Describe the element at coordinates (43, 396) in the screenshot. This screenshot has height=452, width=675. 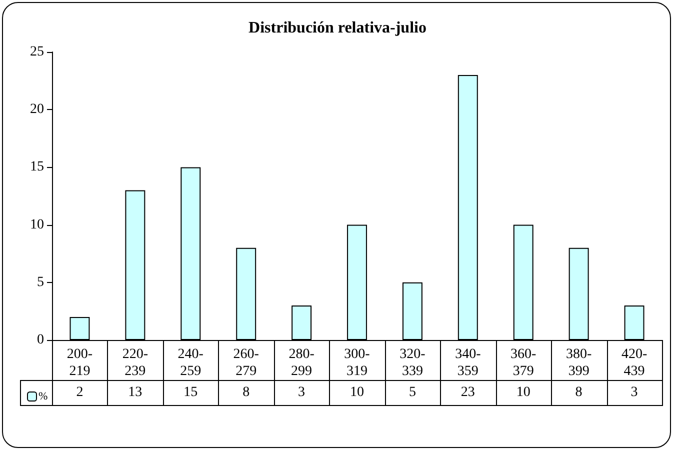
I see `legend-label: %` at that location.